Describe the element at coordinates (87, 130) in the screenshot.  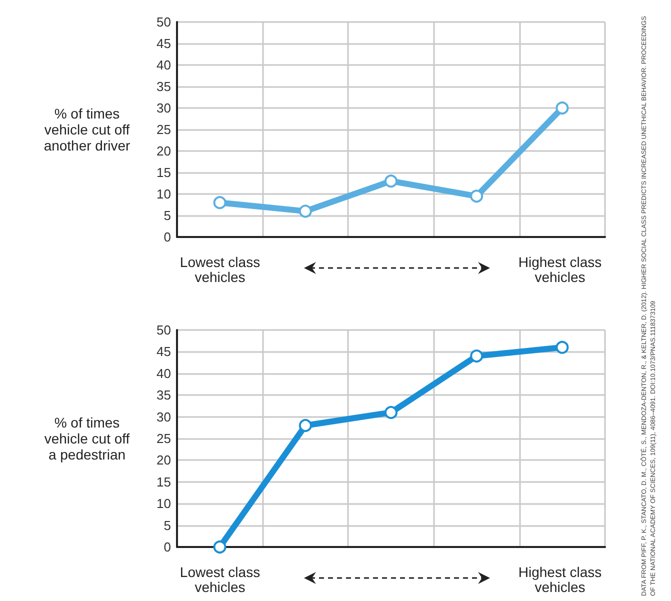
I see `y-axis-title: % of times vehicle cut off another driver` at that location.